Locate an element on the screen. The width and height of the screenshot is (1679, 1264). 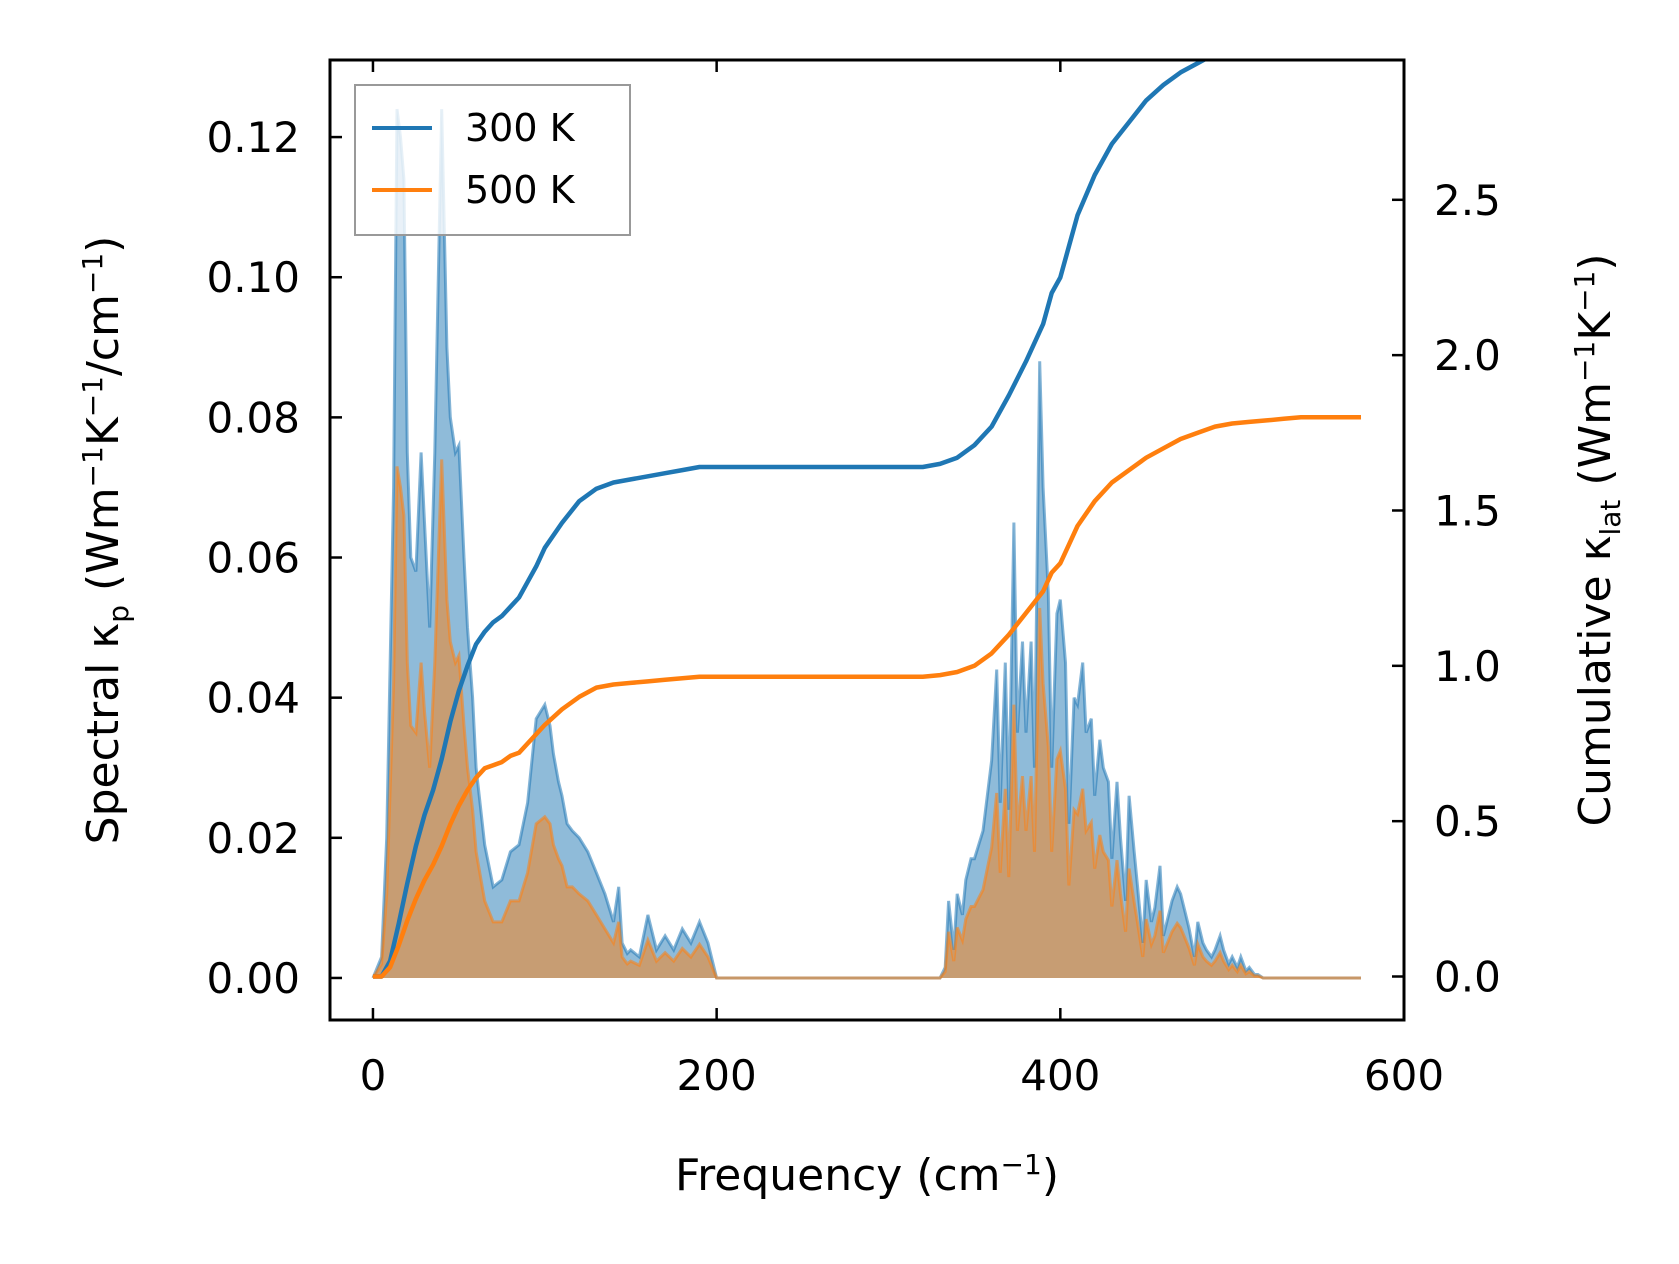
x-tick-label-600: 600 is located at coordinates (1404, 1075).